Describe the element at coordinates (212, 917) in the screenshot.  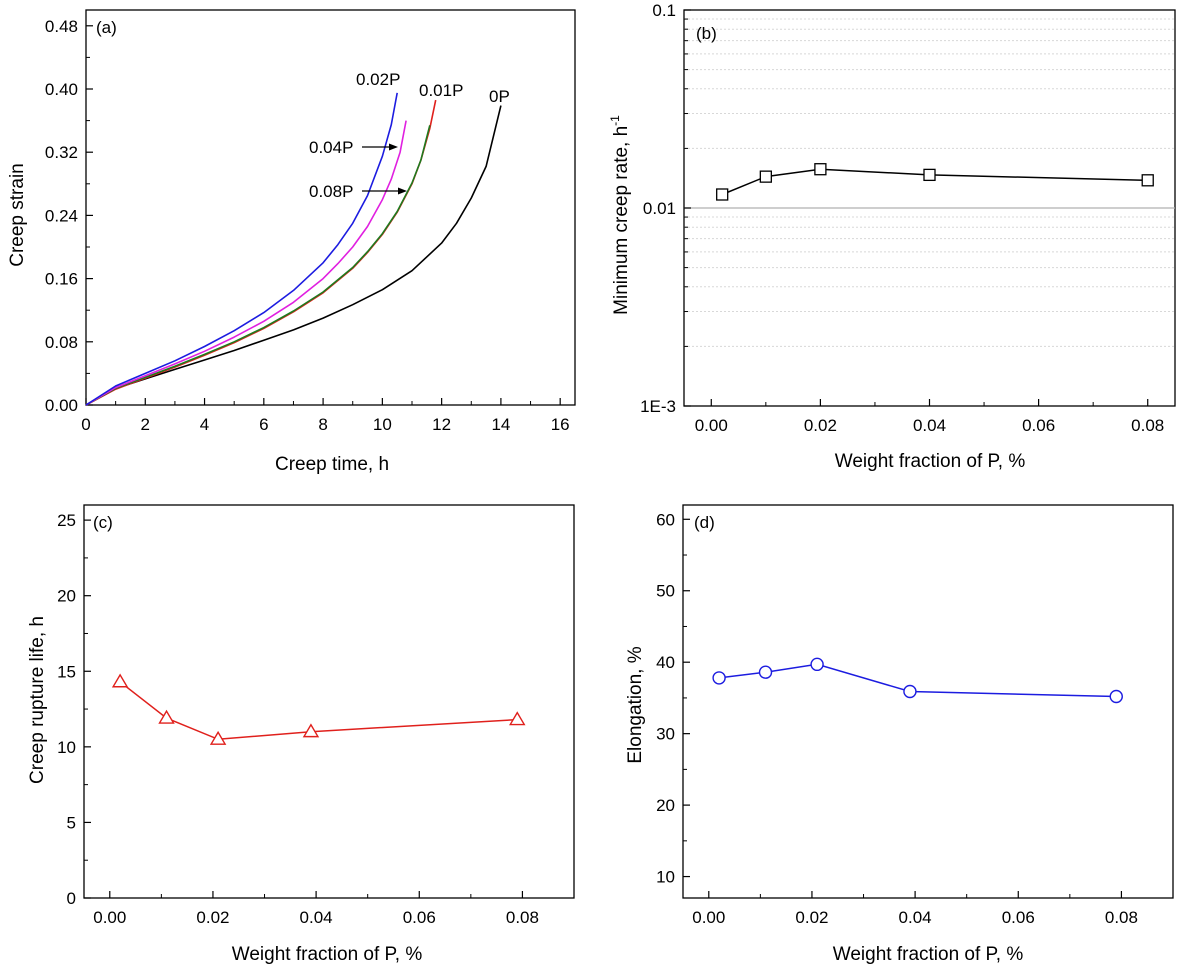
I see `panel-c-x-tick-label: 0.02` at that location.